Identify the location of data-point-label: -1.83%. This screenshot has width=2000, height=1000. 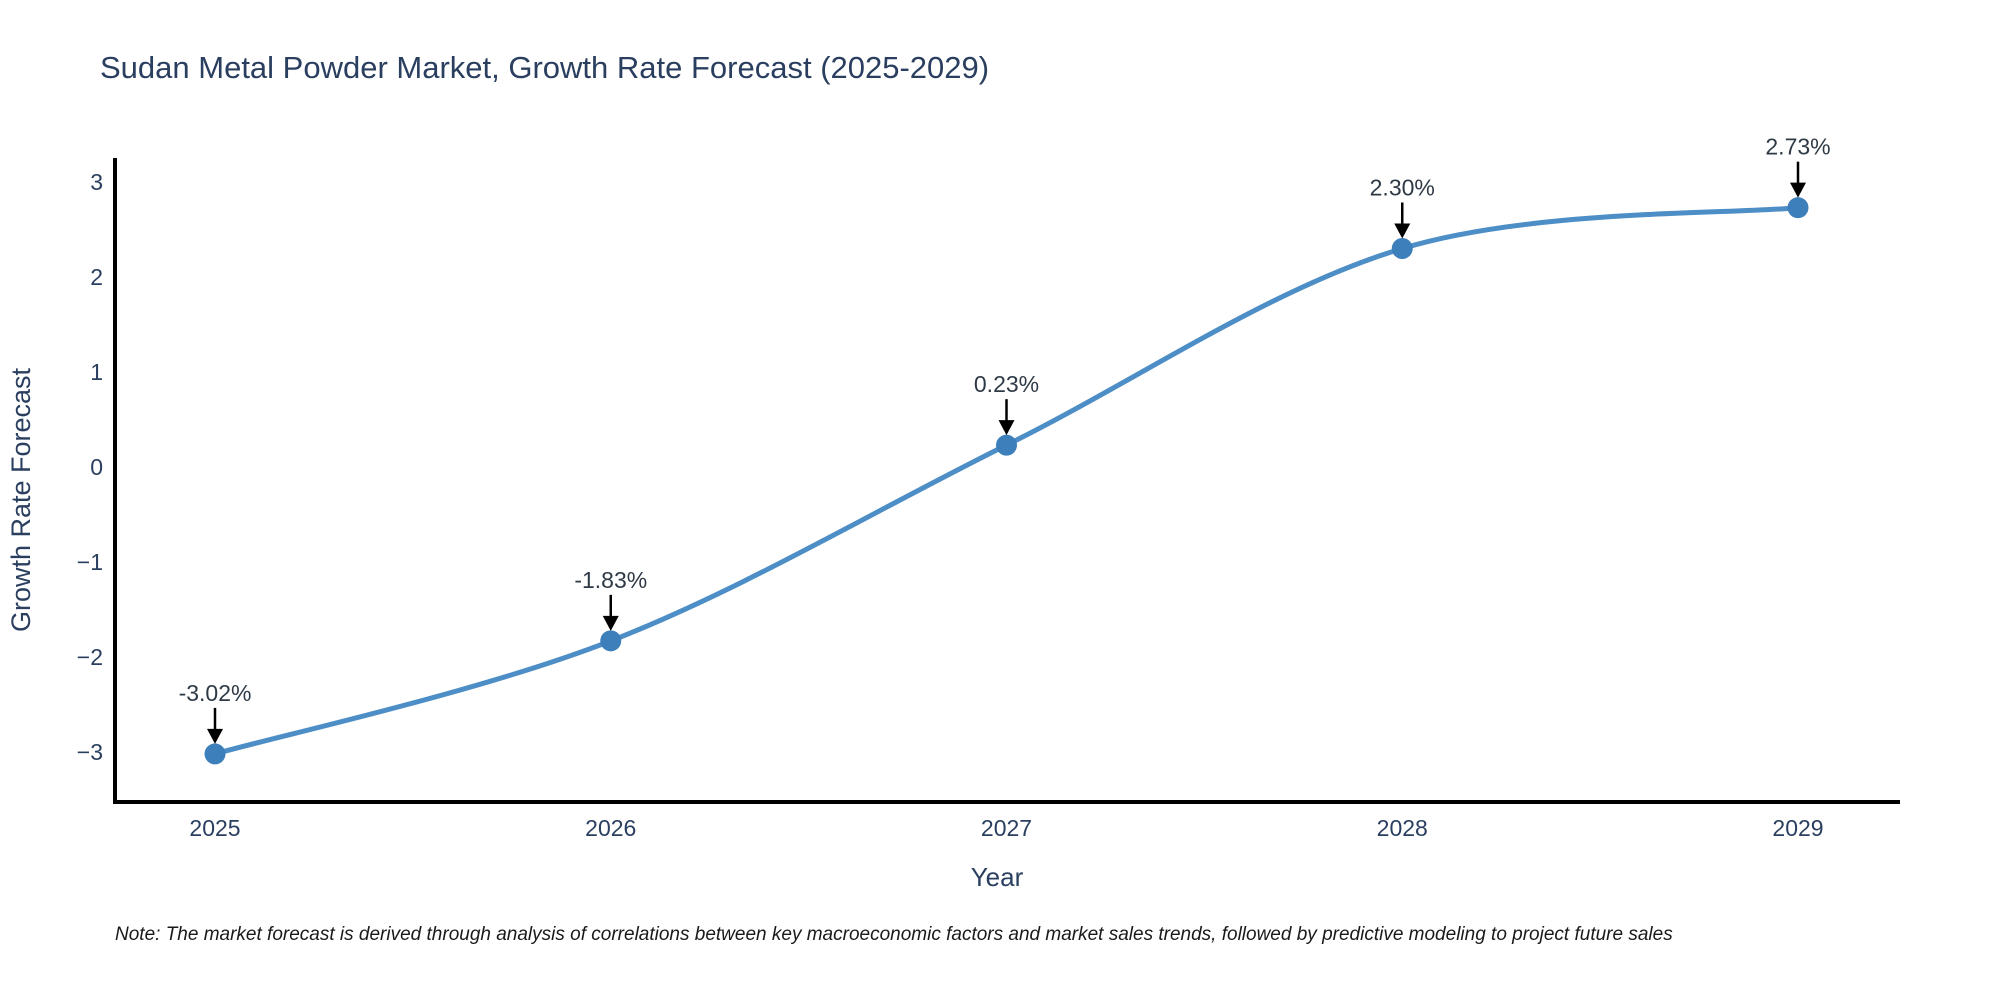
(610, 580).